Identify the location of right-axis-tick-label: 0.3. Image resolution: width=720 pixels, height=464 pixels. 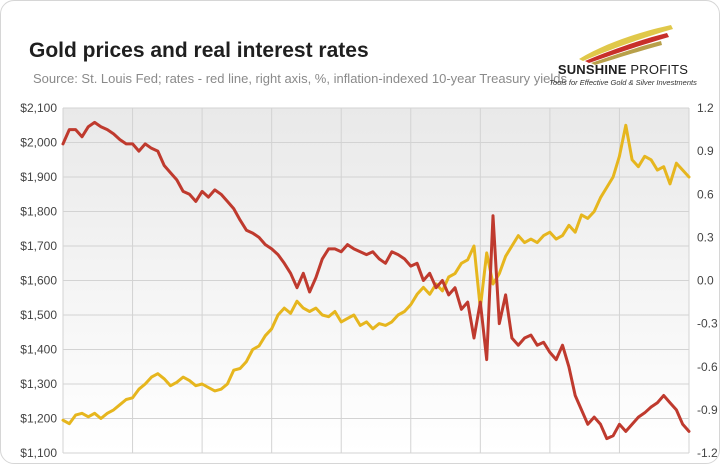
(705, 237).